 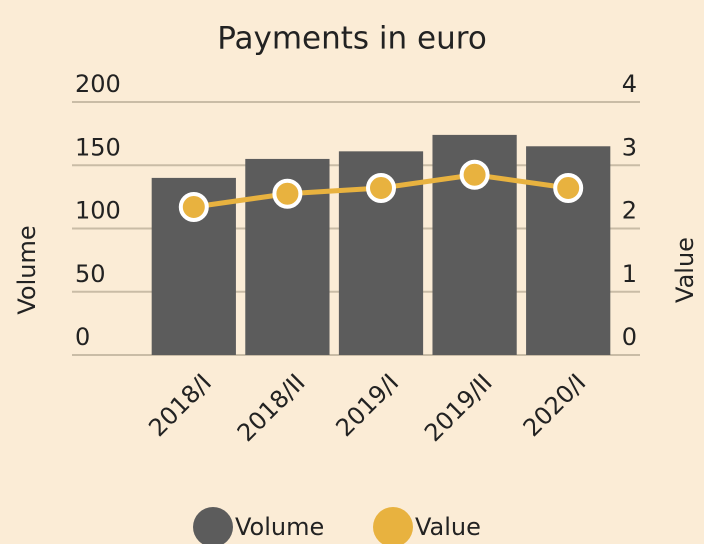 I want to click on legend-label: Volume, so click(x=279, y=527).